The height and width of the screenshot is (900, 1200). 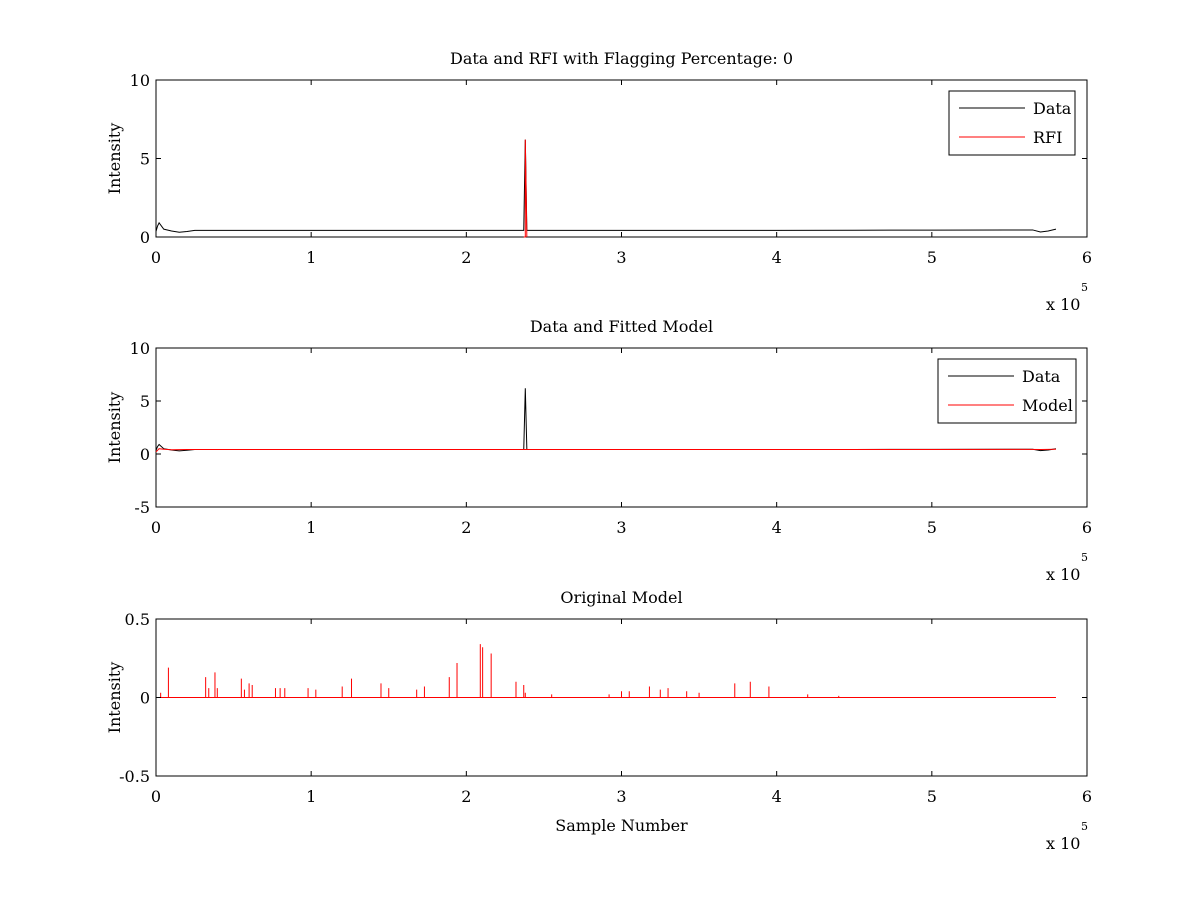 What do you see at coordinates (137, 619) in the screenshot?
I see `y-tick-label: 0.5` at bounding box center [137, 619].